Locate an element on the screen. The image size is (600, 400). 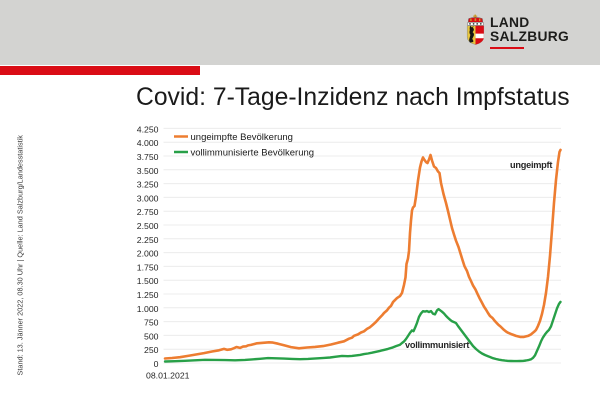
svg-text: vollimmunisiert is located at coordinates (437, 345).